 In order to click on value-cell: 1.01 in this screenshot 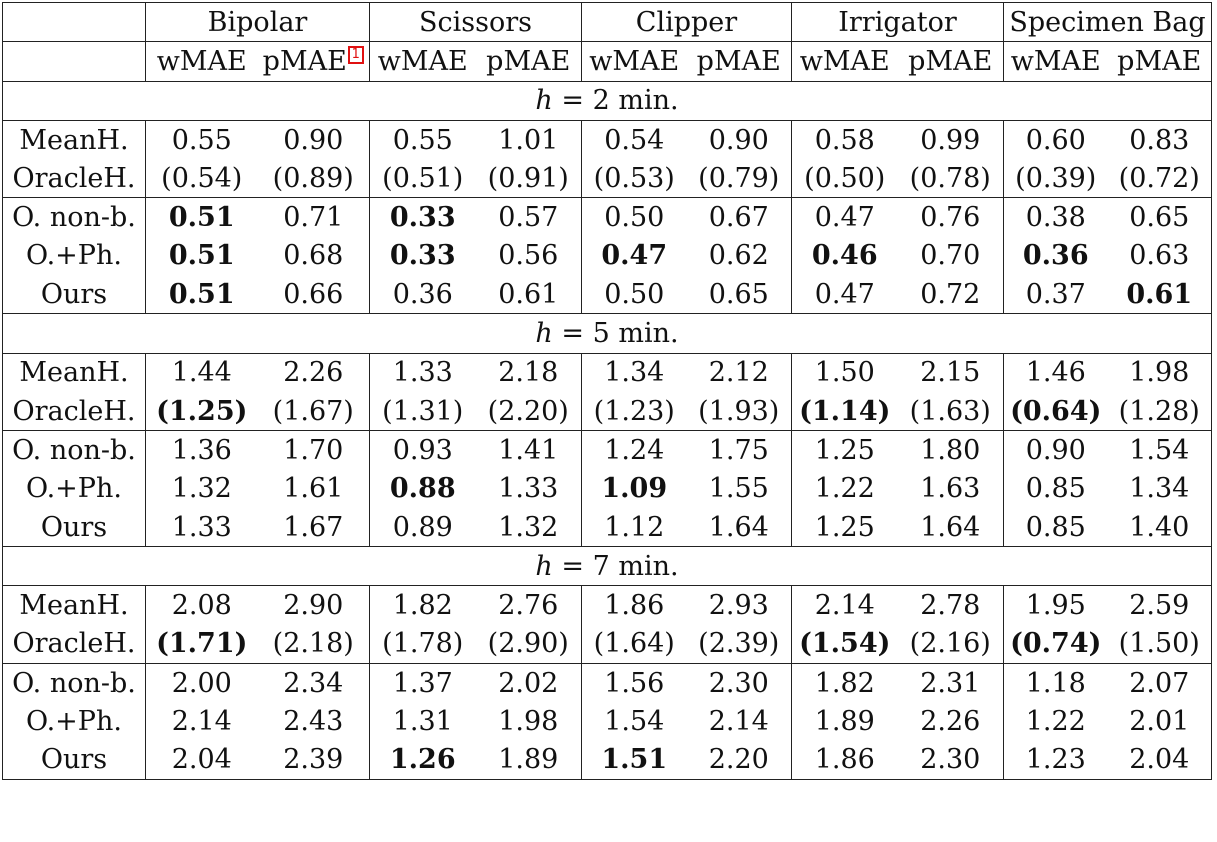, I will do `click(528, 140)`.